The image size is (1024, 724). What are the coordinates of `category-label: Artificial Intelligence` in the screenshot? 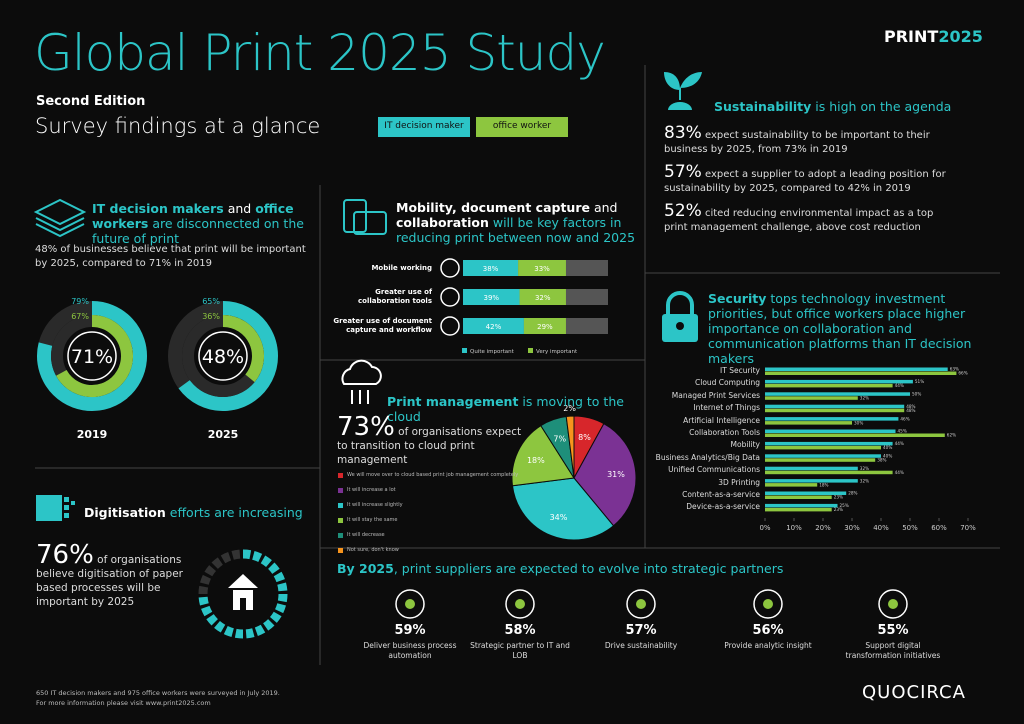 It's located at (721, 420).